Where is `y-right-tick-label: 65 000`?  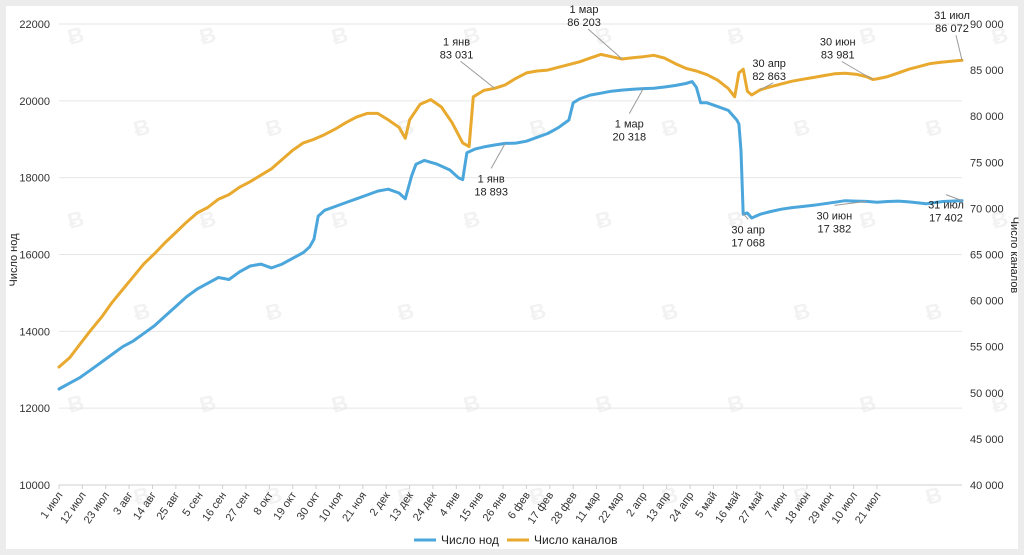 y-right-tick-label: 65 000 is located at coordinates (987, 256).